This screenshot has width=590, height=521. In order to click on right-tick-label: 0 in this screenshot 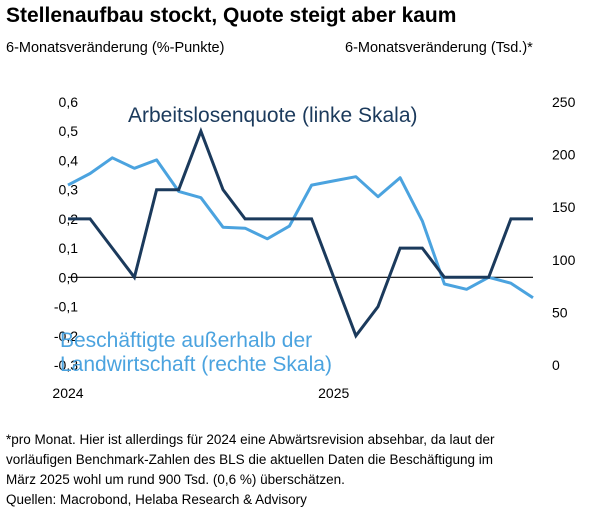, I will do `click(556, 365)`.